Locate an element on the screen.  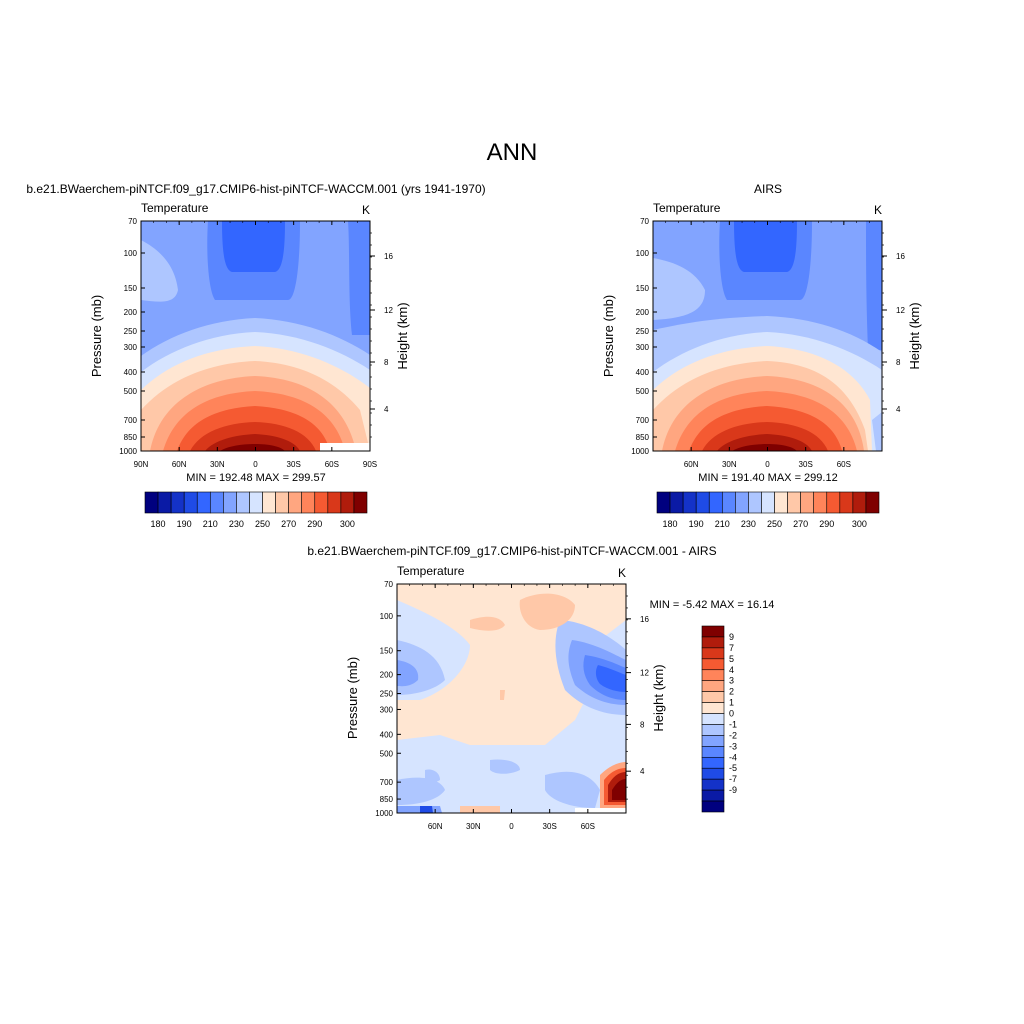
panel-model-ylabel: Pressure (mb) is located at coordinates (96, 336).